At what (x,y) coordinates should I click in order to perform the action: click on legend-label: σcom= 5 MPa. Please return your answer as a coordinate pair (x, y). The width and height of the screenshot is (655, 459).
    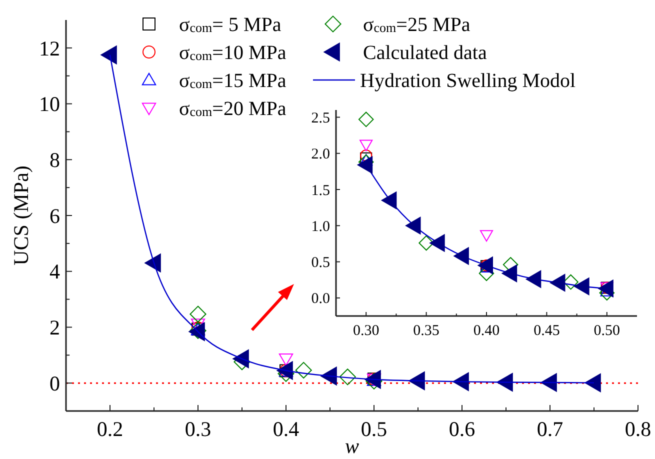
    Looking at the image, I should click on (230, 25).